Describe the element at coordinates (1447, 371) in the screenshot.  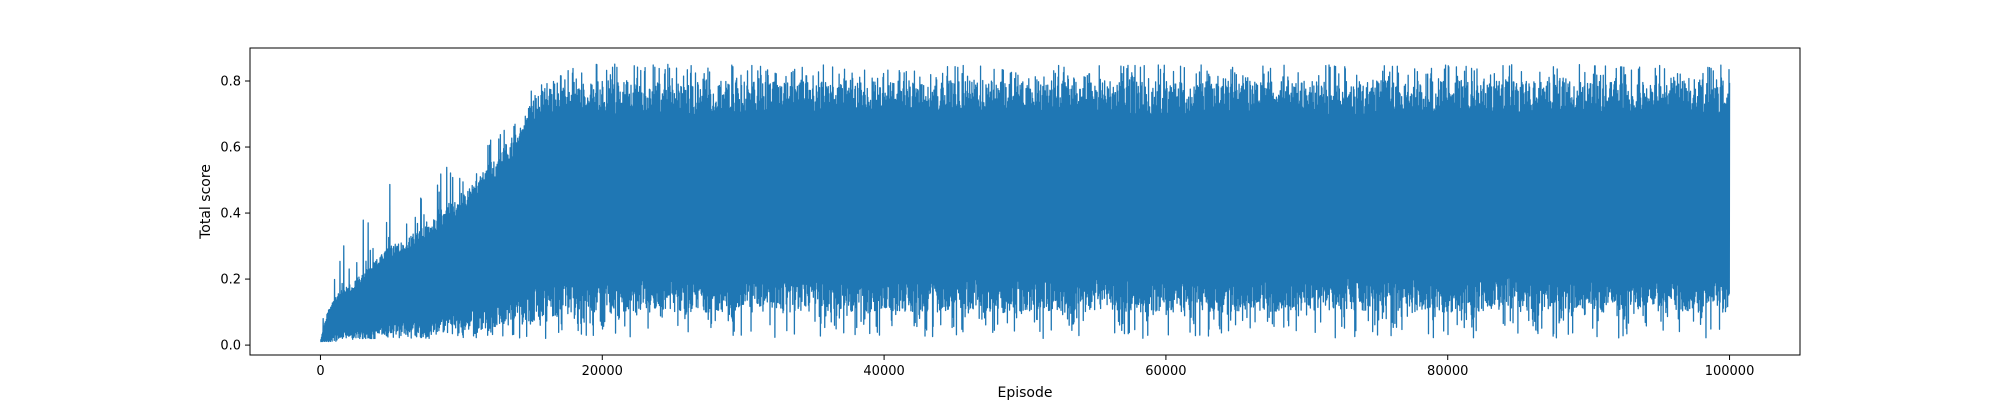
I see `x-tick-label: 80000` at that location.